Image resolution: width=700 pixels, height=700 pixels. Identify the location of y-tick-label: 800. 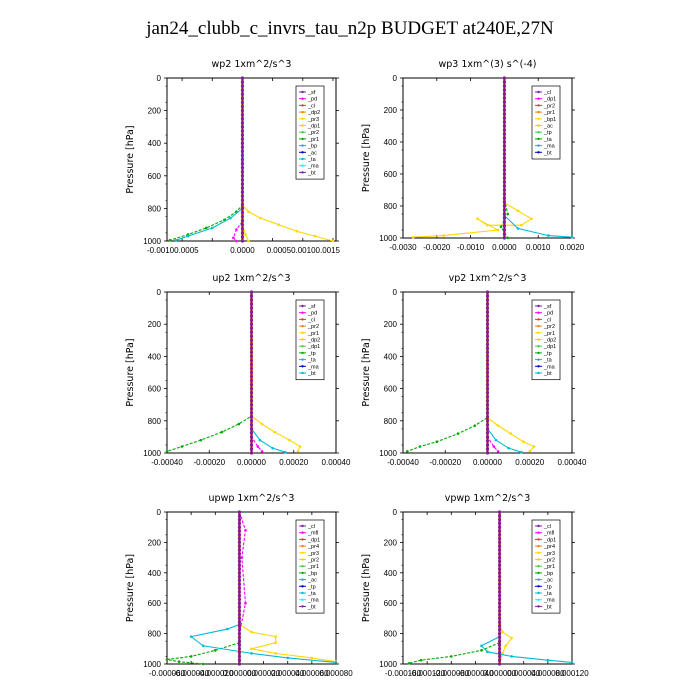
(155, 208).